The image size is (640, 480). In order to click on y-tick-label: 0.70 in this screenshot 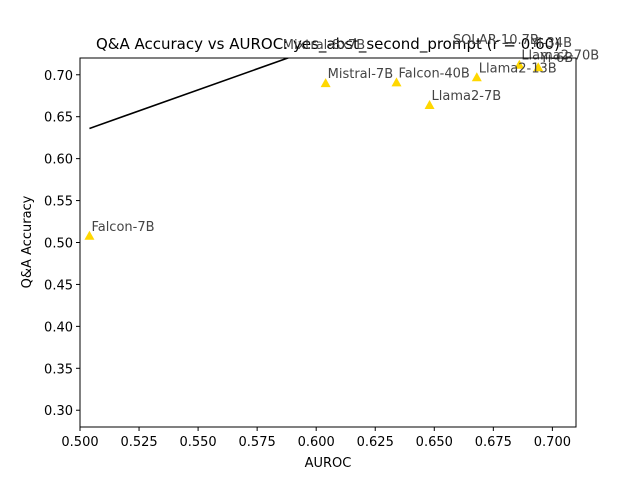, I will do `click(58, 76)`.